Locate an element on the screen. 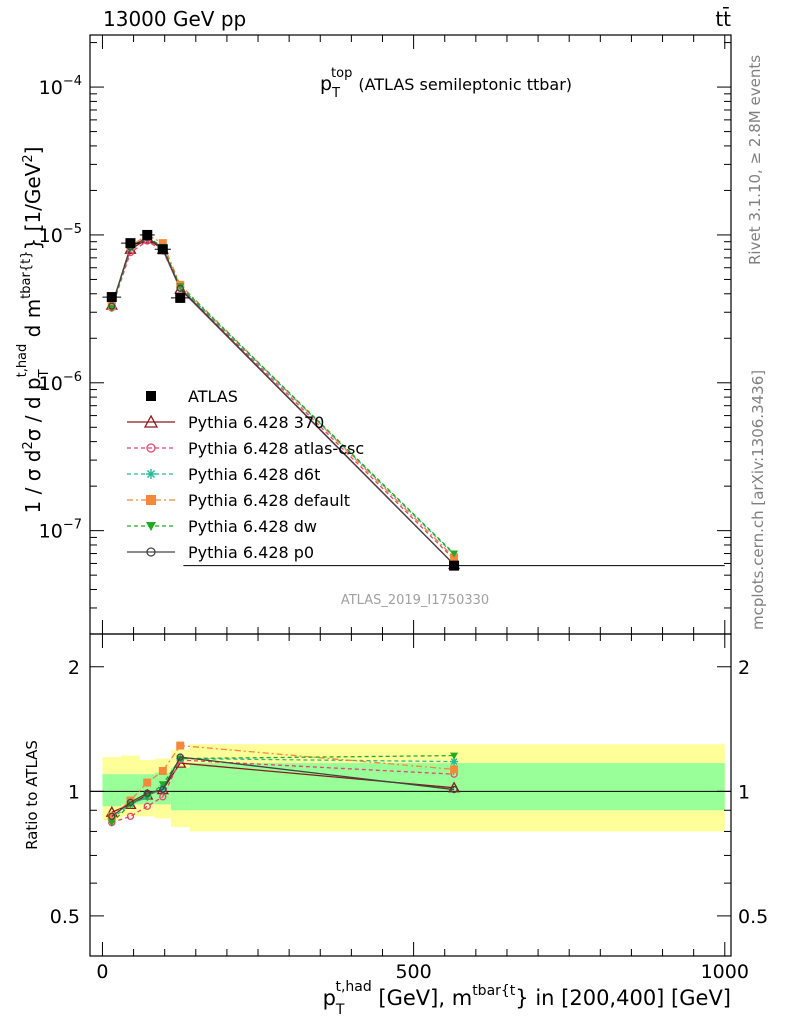  legend-label: Pythia 6.428 atlas-csc is located at coordinates (276, 448).